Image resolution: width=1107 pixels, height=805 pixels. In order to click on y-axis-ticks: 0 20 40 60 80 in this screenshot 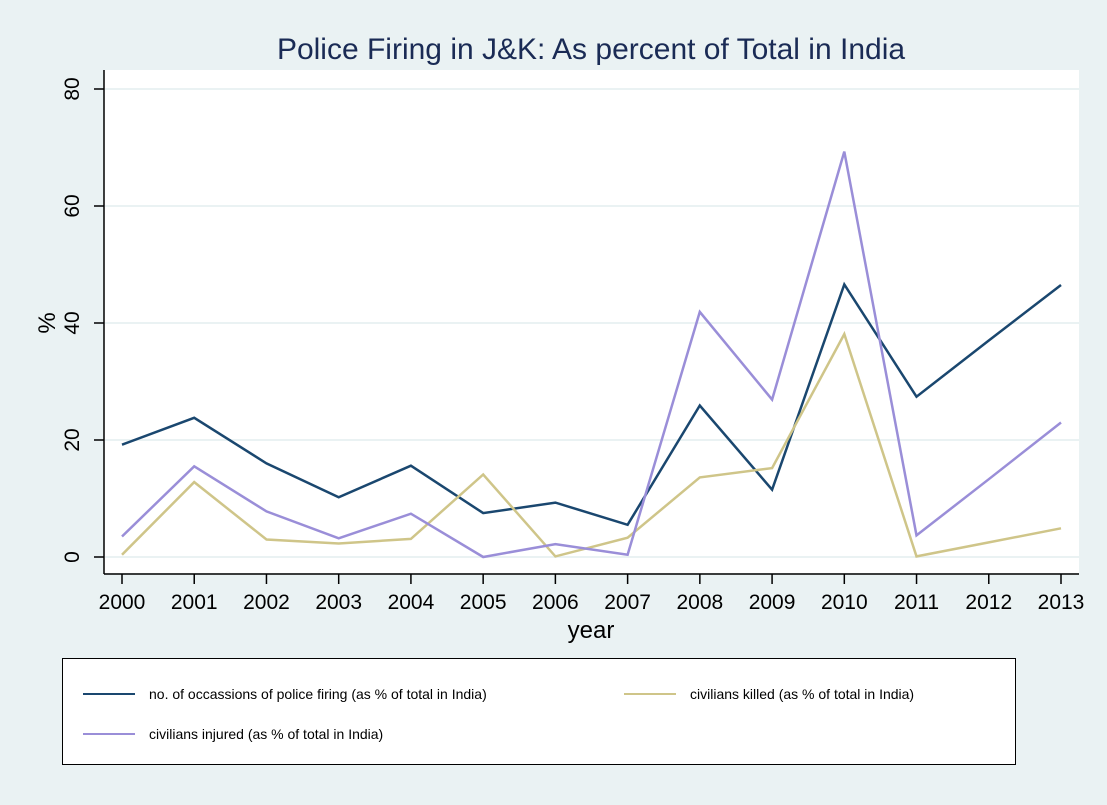, I will do `click(82, 320)`.